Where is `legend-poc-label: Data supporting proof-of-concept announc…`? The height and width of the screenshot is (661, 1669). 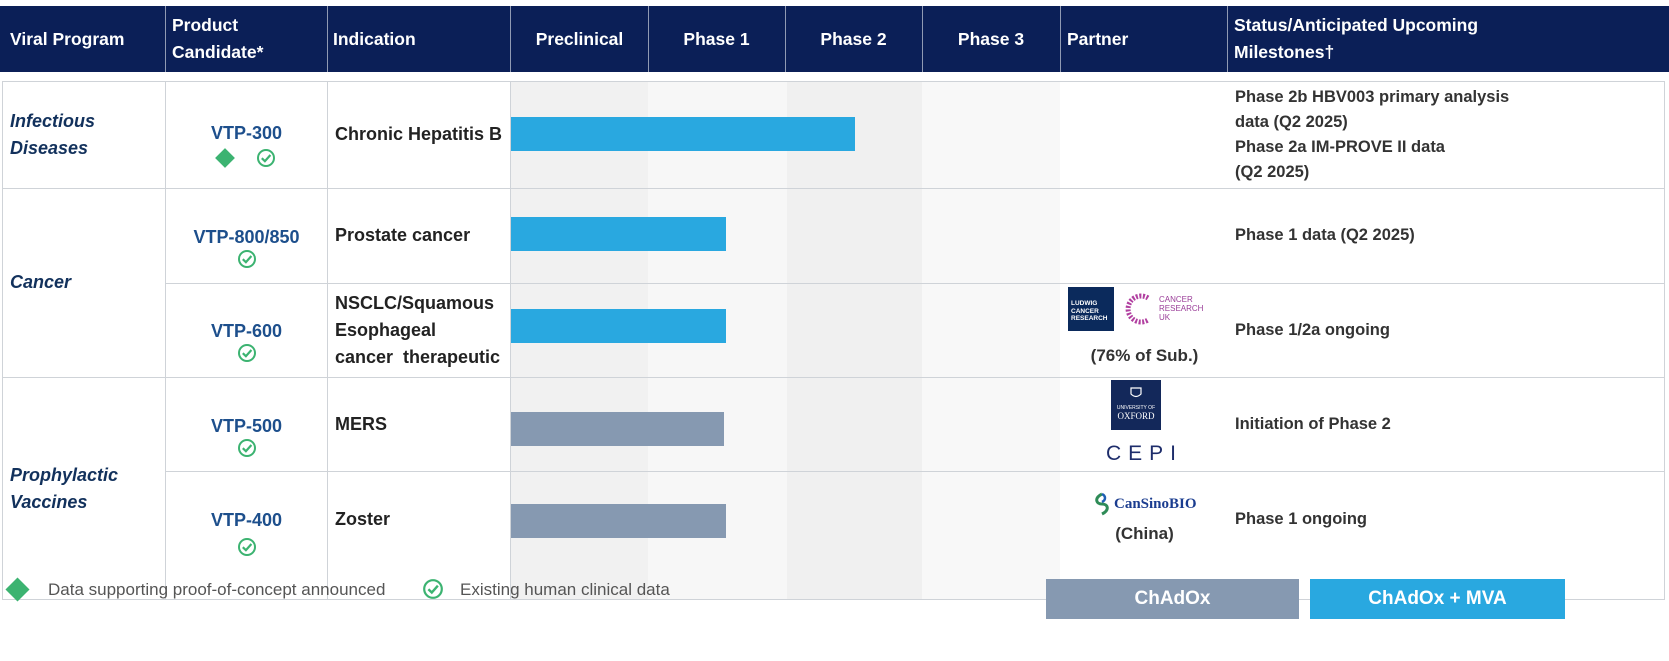
legend-poc-label: Data supporting proof-of-concept announc… is located at coordinates (217, 589).